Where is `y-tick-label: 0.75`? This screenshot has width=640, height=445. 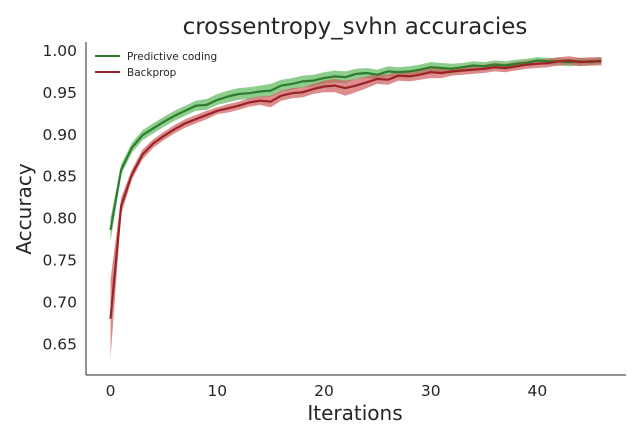
y-tick-label: 0.75 is located at coordinates (59, 261).